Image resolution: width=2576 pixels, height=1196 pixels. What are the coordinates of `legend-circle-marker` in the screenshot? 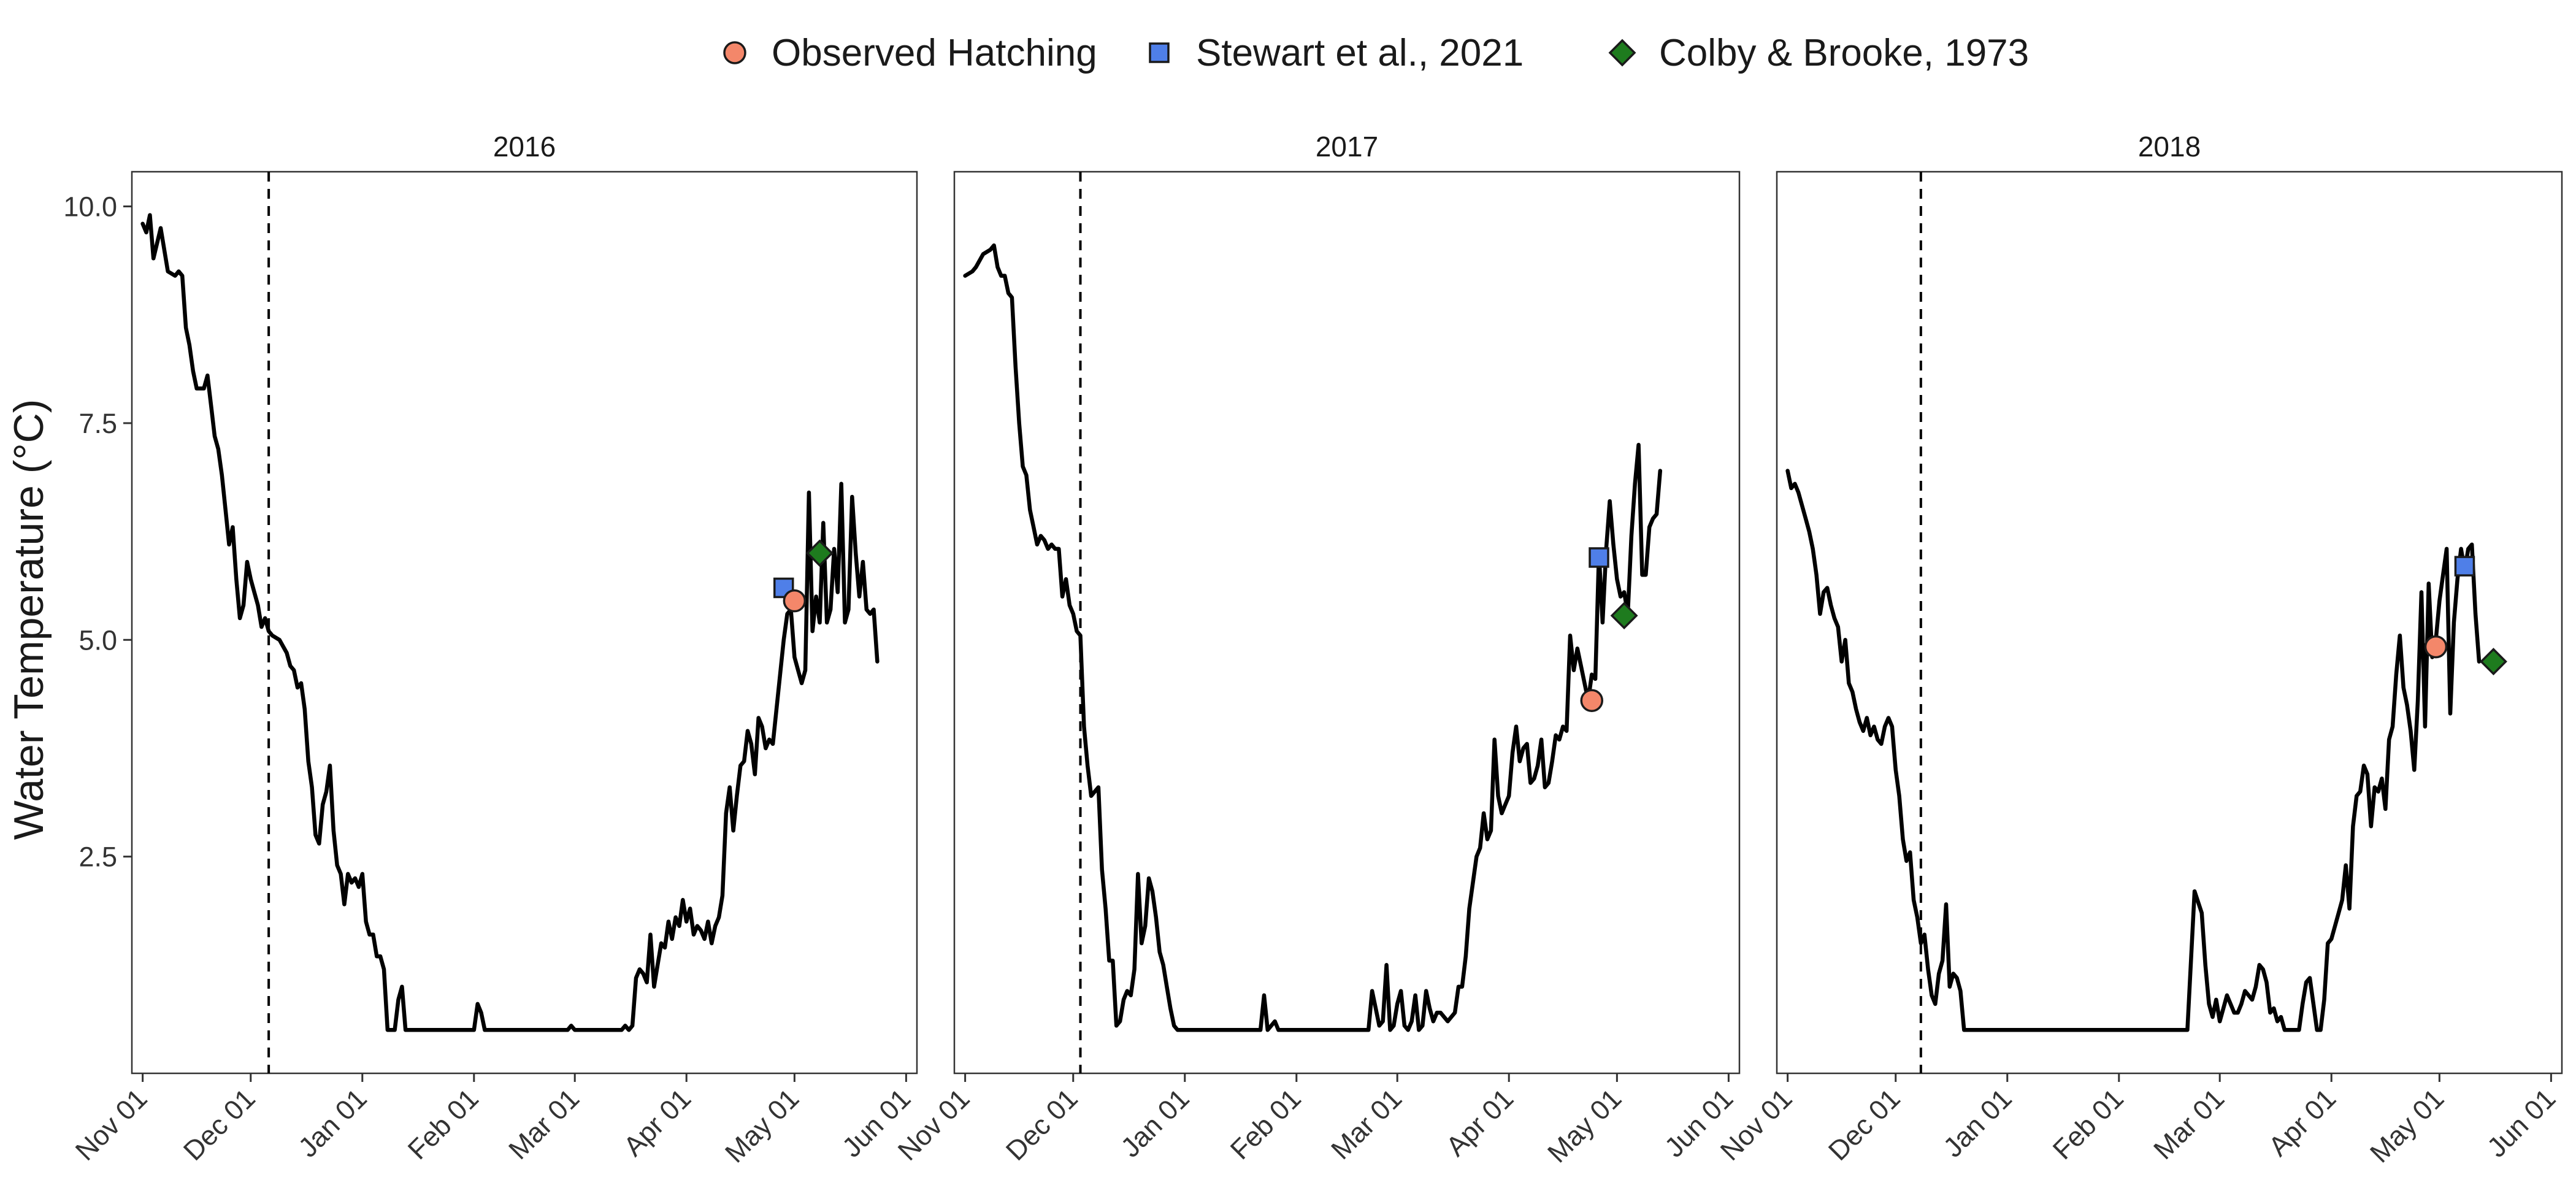 It's located at (734, 52).